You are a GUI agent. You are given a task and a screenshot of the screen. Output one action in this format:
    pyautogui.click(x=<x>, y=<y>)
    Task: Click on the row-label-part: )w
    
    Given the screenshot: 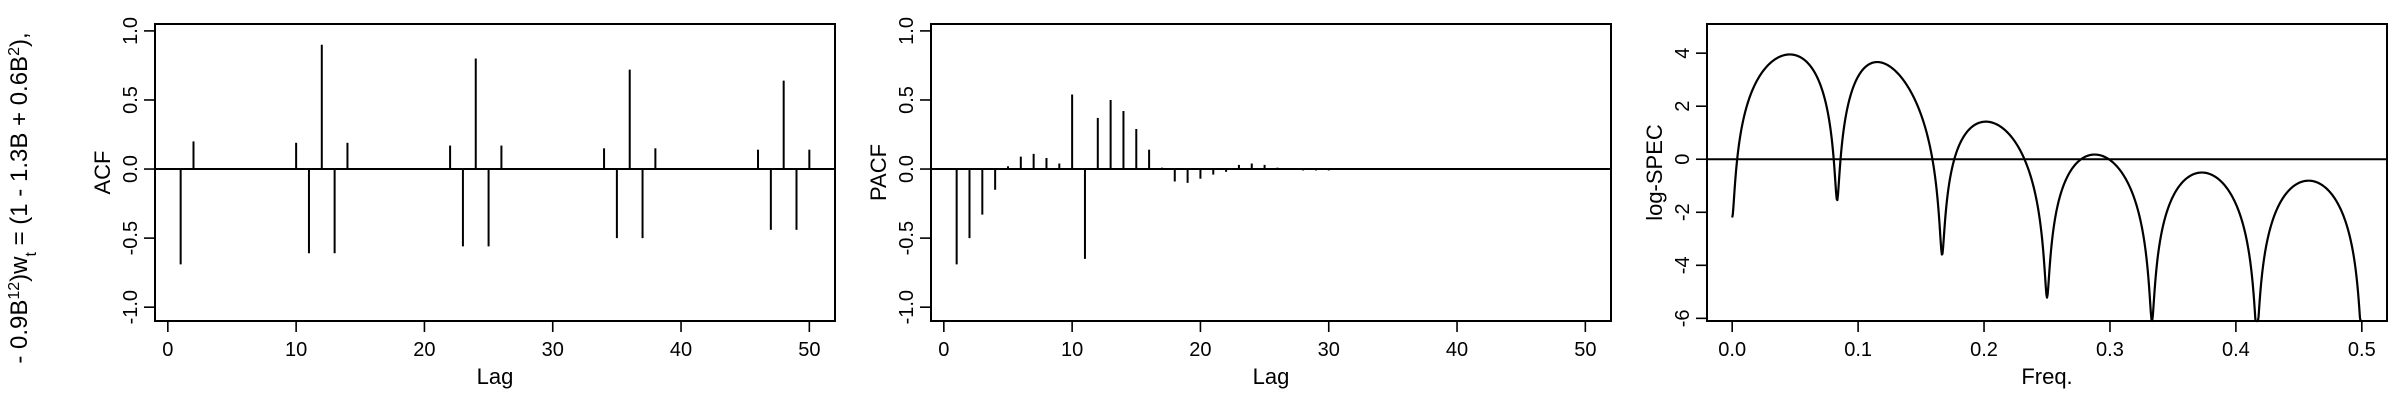 What is the action you would take?
    pyautogui.click(x=19, y=269)
    